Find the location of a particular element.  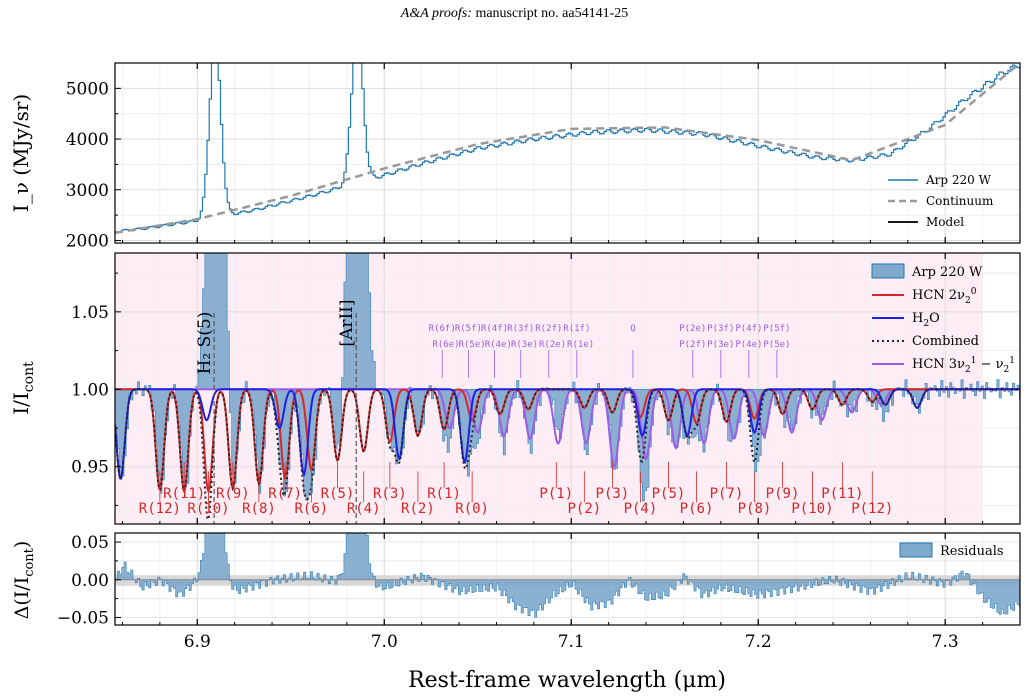

legend-arp-mid-label: Arp 220 W is located at coordinates (947, 272).